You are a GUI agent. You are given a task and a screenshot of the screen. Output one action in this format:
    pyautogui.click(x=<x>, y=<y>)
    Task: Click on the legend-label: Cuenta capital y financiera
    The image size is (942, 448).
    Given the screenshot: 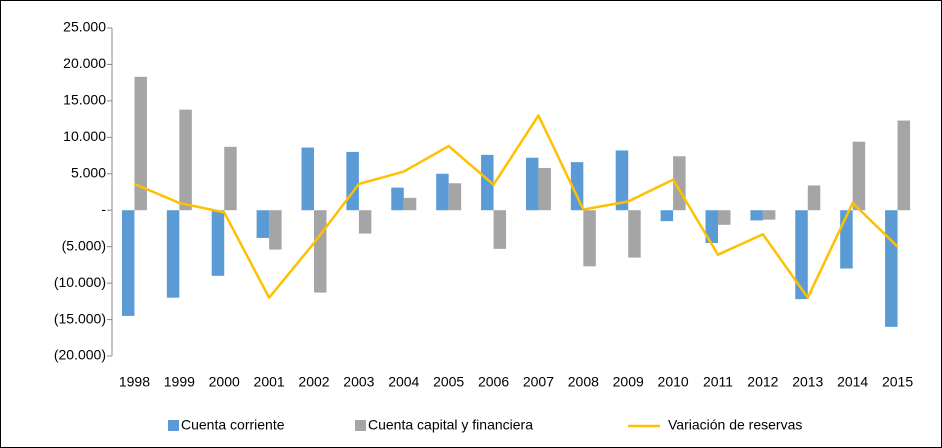 What is the action you would take?
    pyautogui.click(x=450, y=425)
    